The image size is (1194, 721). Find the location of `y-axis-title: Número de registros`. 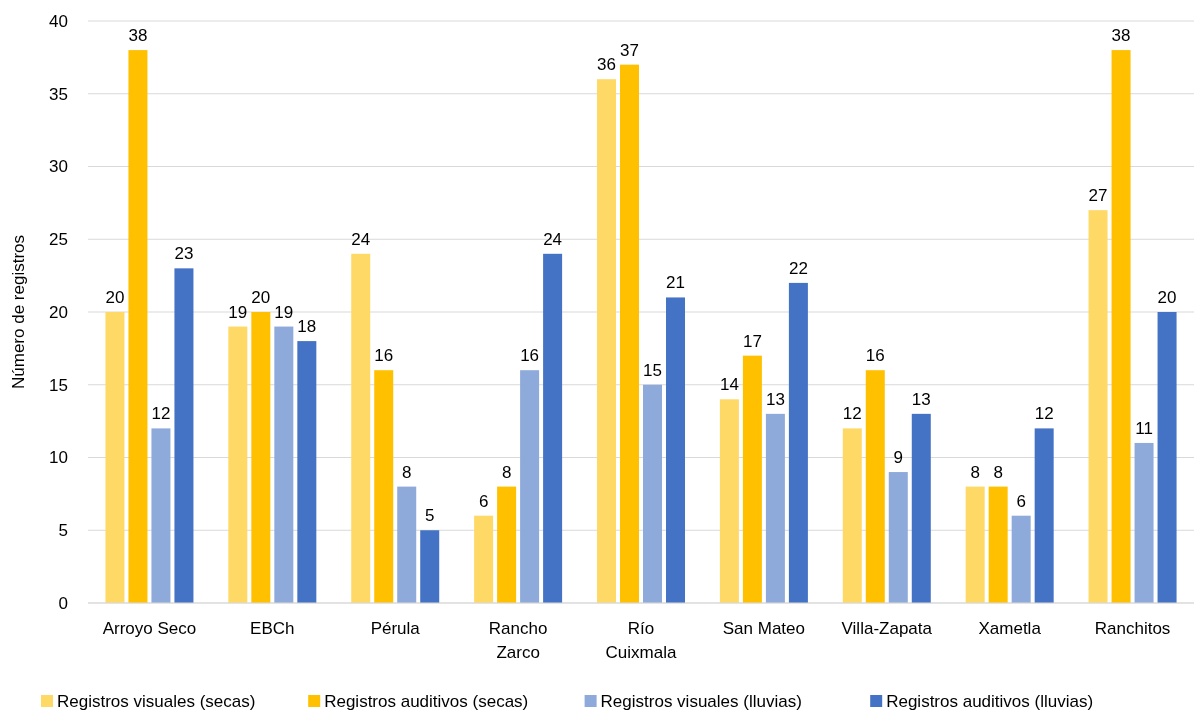

y-axis-title: Número de registros is located at coordinates (18, 312).